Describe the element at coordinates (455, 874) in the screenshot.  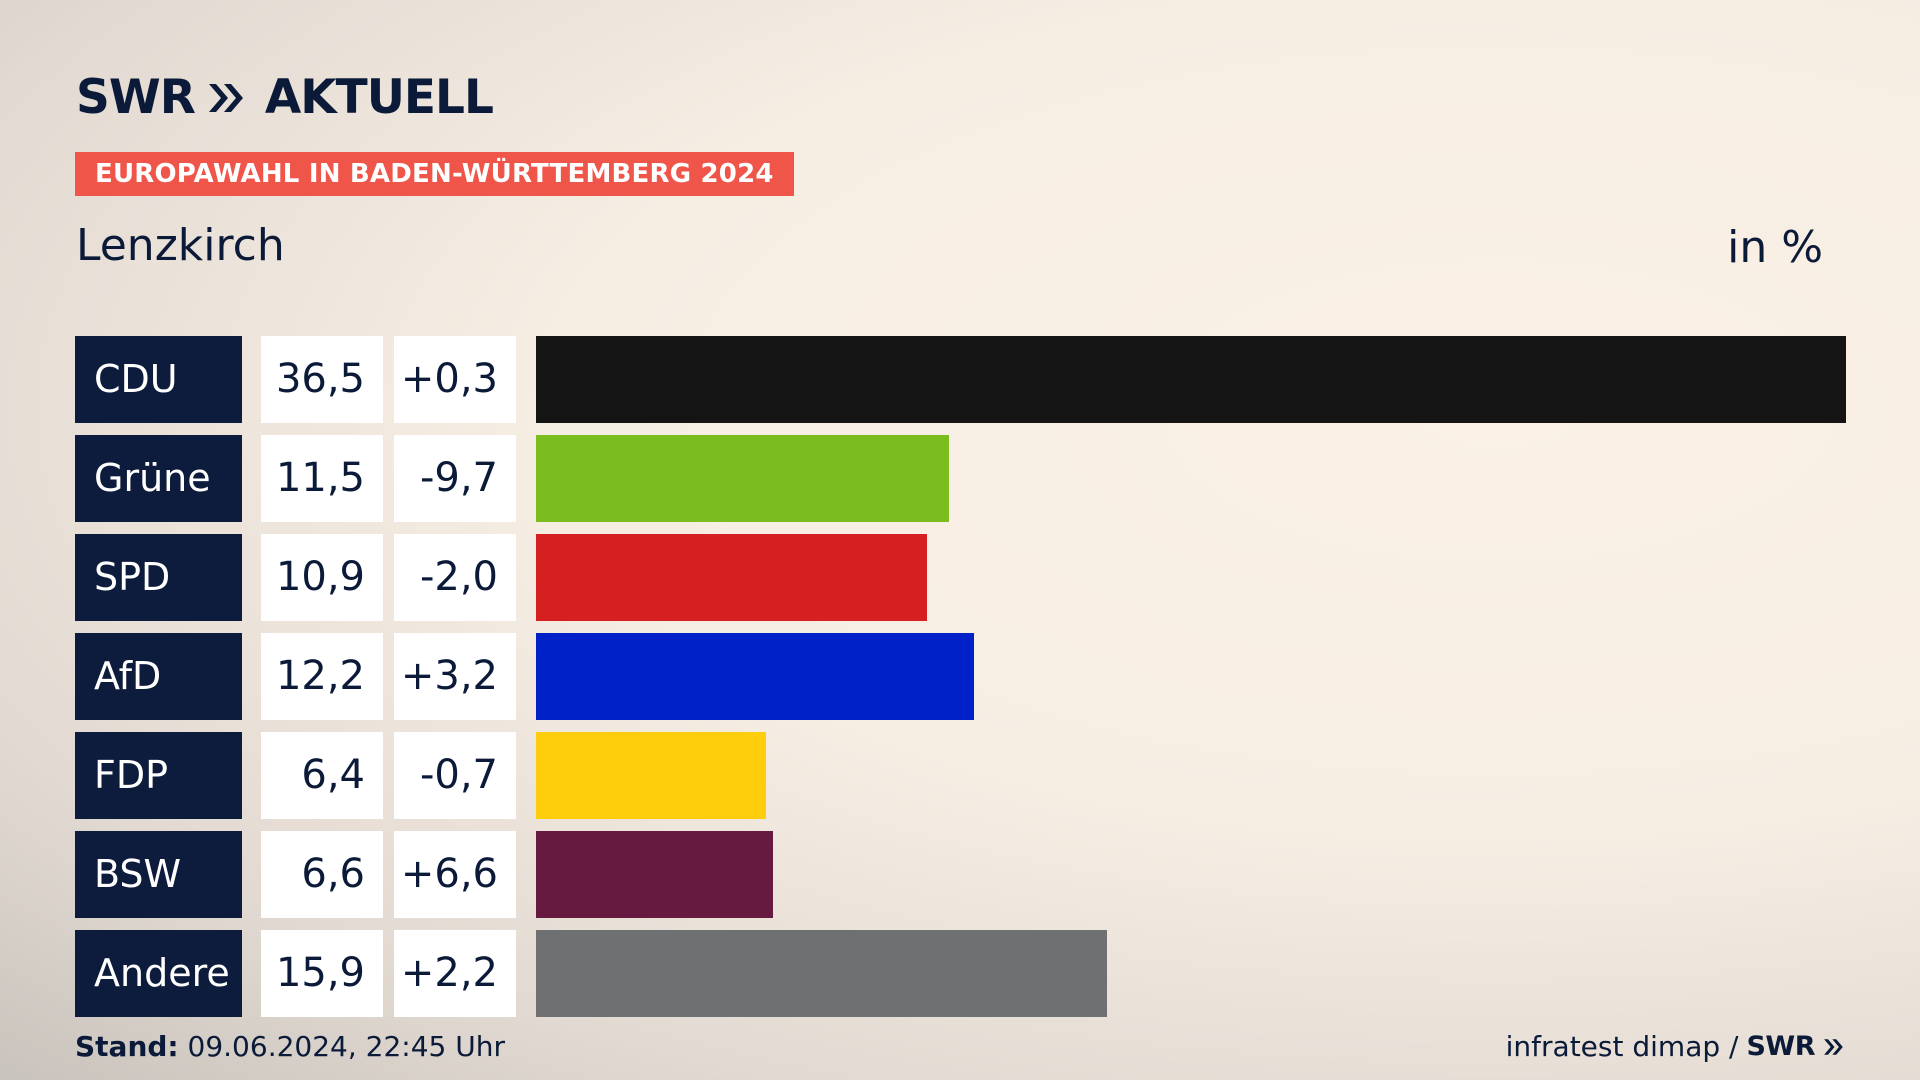
I see `diff-value: +6,6` at that location.